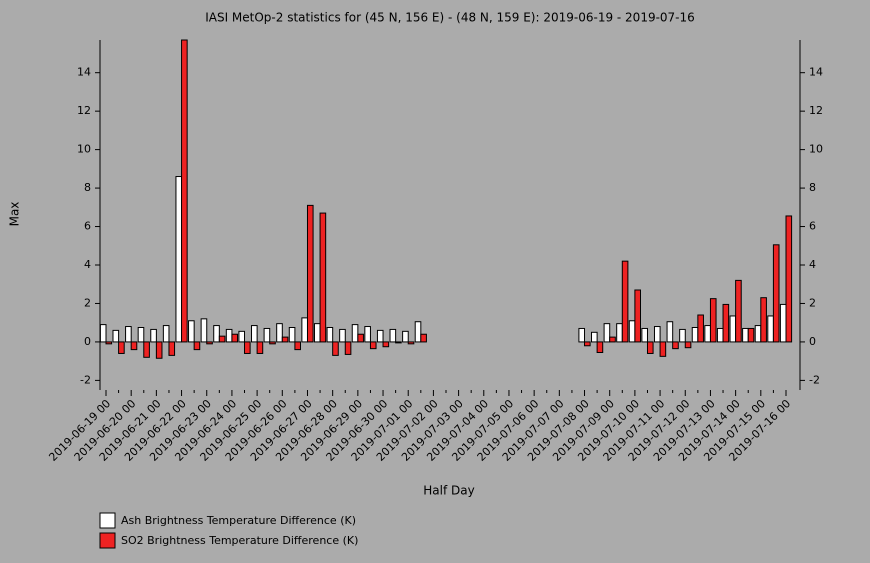 This screenshot has height=563, width=870. What do you see at coordinates (87, 264) in the screenshot?
I see `y-tick-label: 4` at bounding box center [87, 264].